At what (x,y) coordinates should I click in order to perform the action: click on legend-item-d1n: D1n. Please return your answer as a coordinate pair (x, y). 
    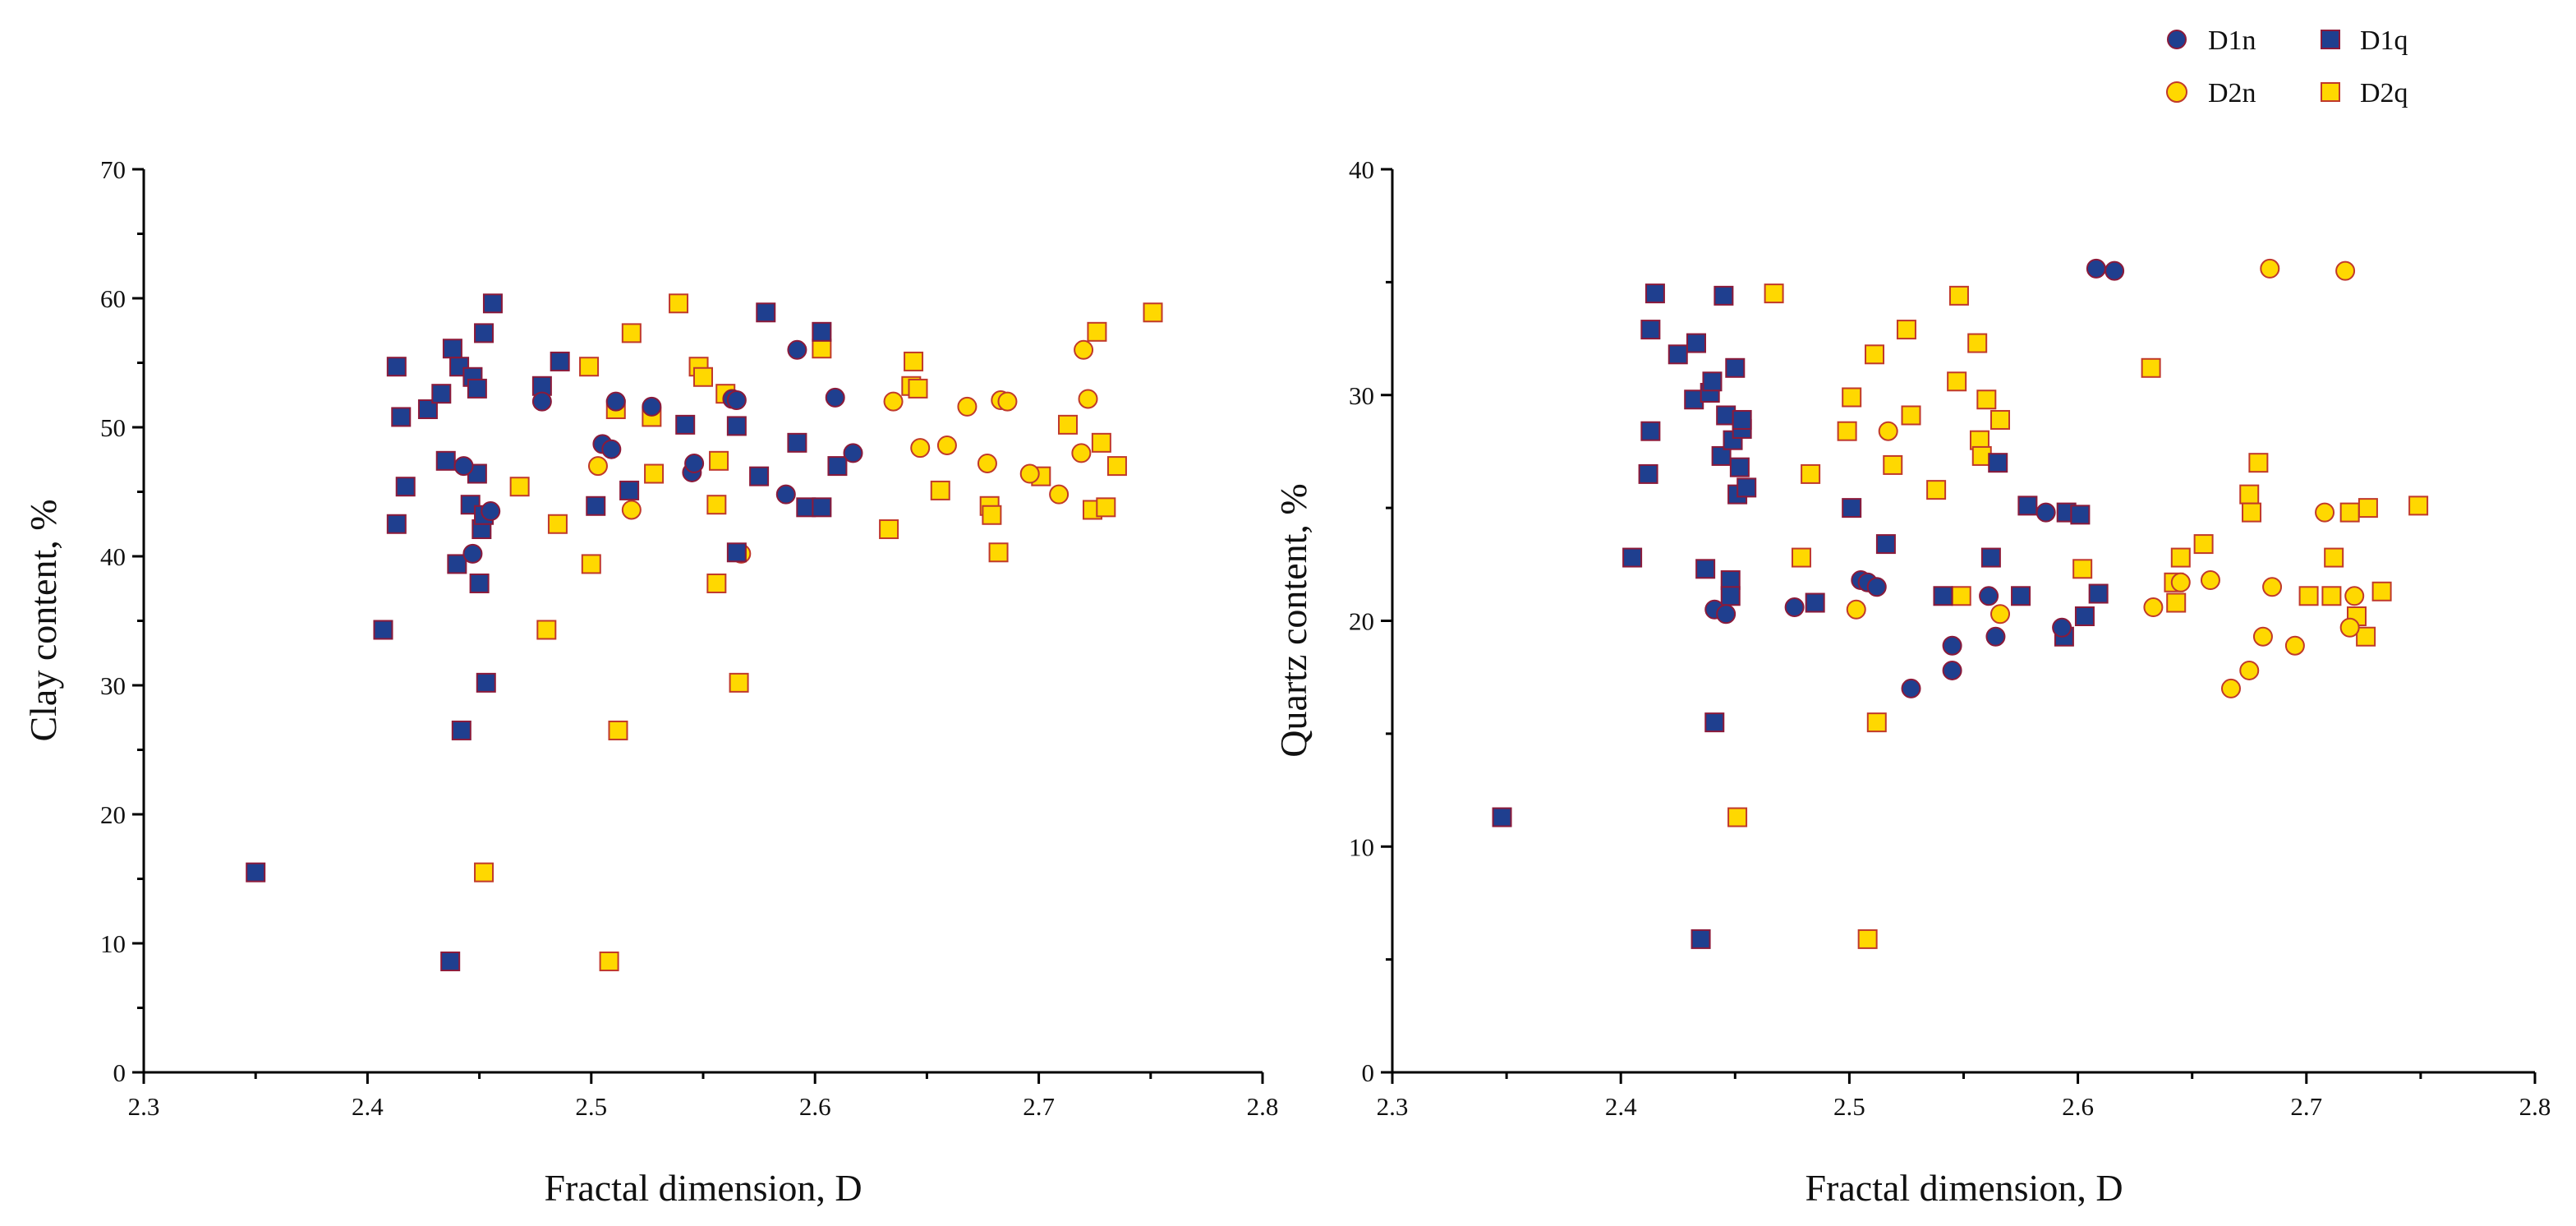
    Looking at the image, I should click on (2211, 40).